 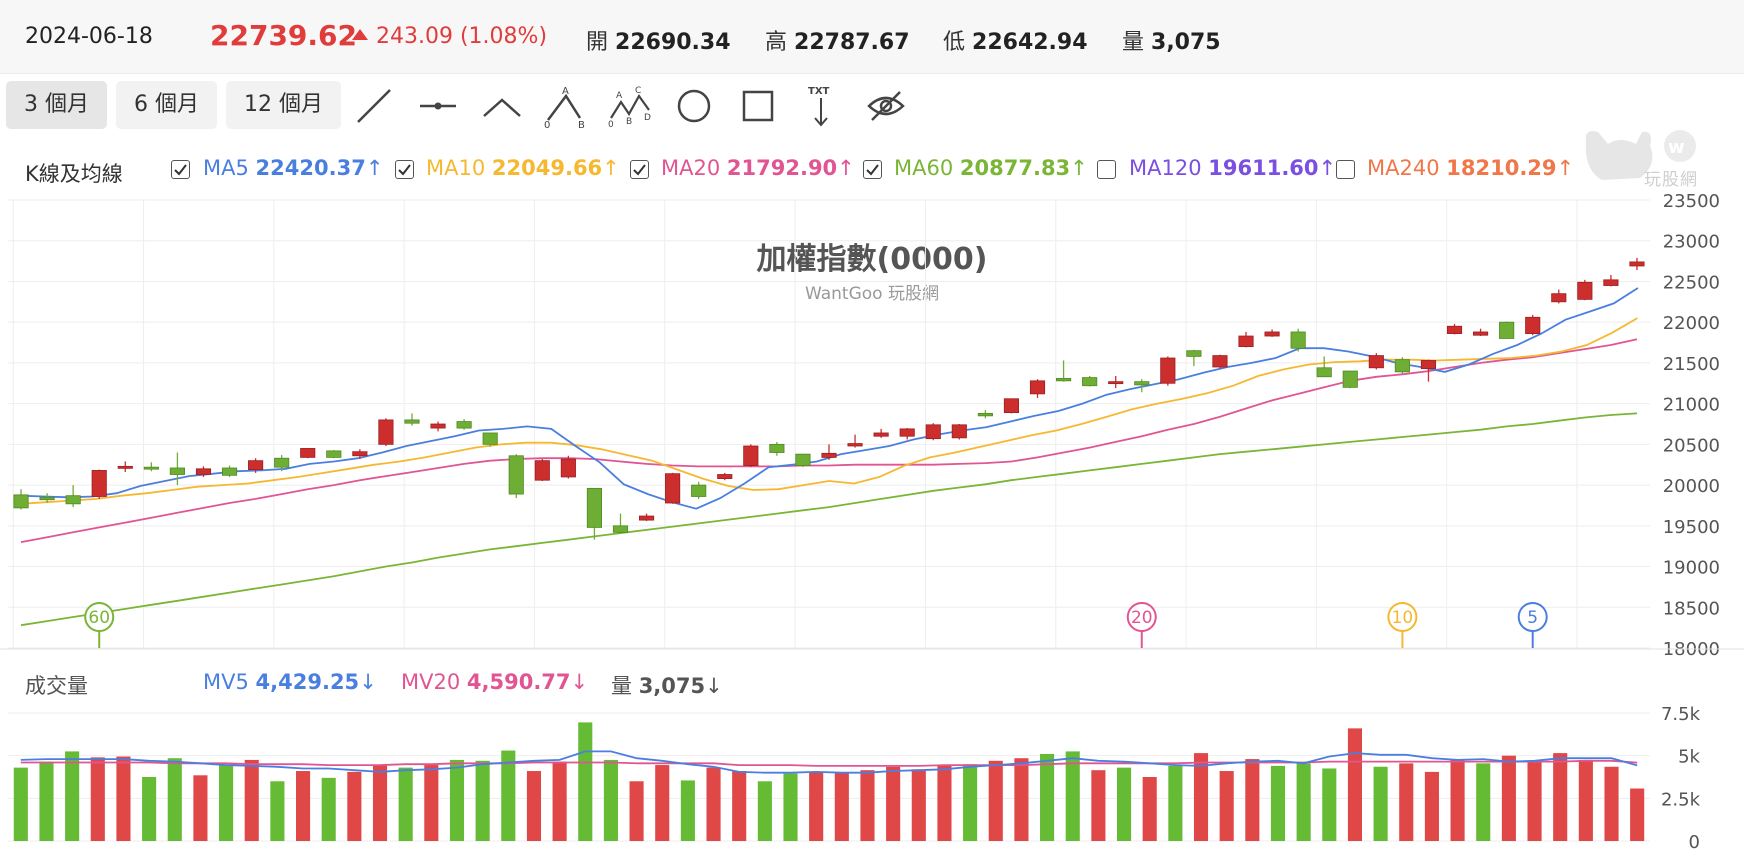 What do you see at coordinates (180, 169) in the screenshot?
I see `checkbox-ma5` at bounding box center [180, 169].